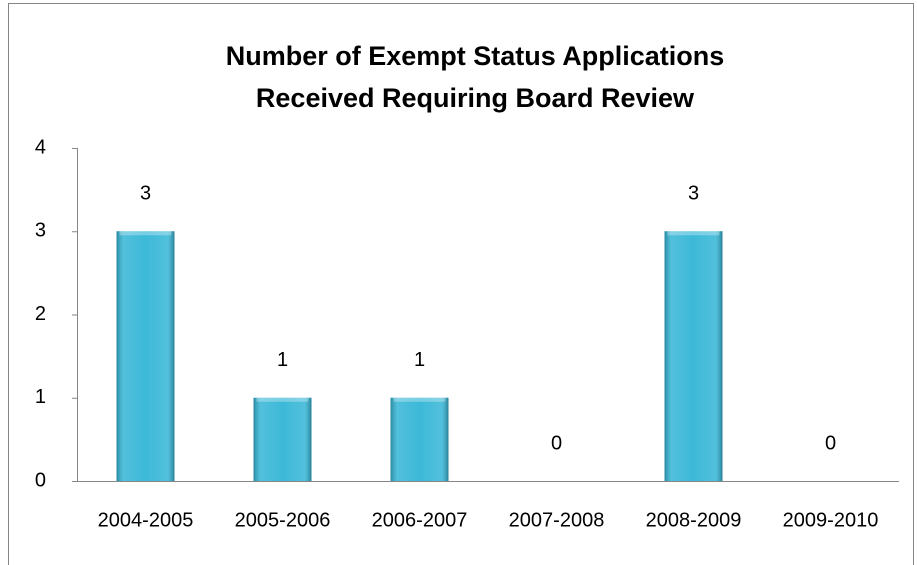 Image resolution: width=917 pixels, height=565 pixels. I want to click on x-tick-label: 2008-2009, so click(694, 520).